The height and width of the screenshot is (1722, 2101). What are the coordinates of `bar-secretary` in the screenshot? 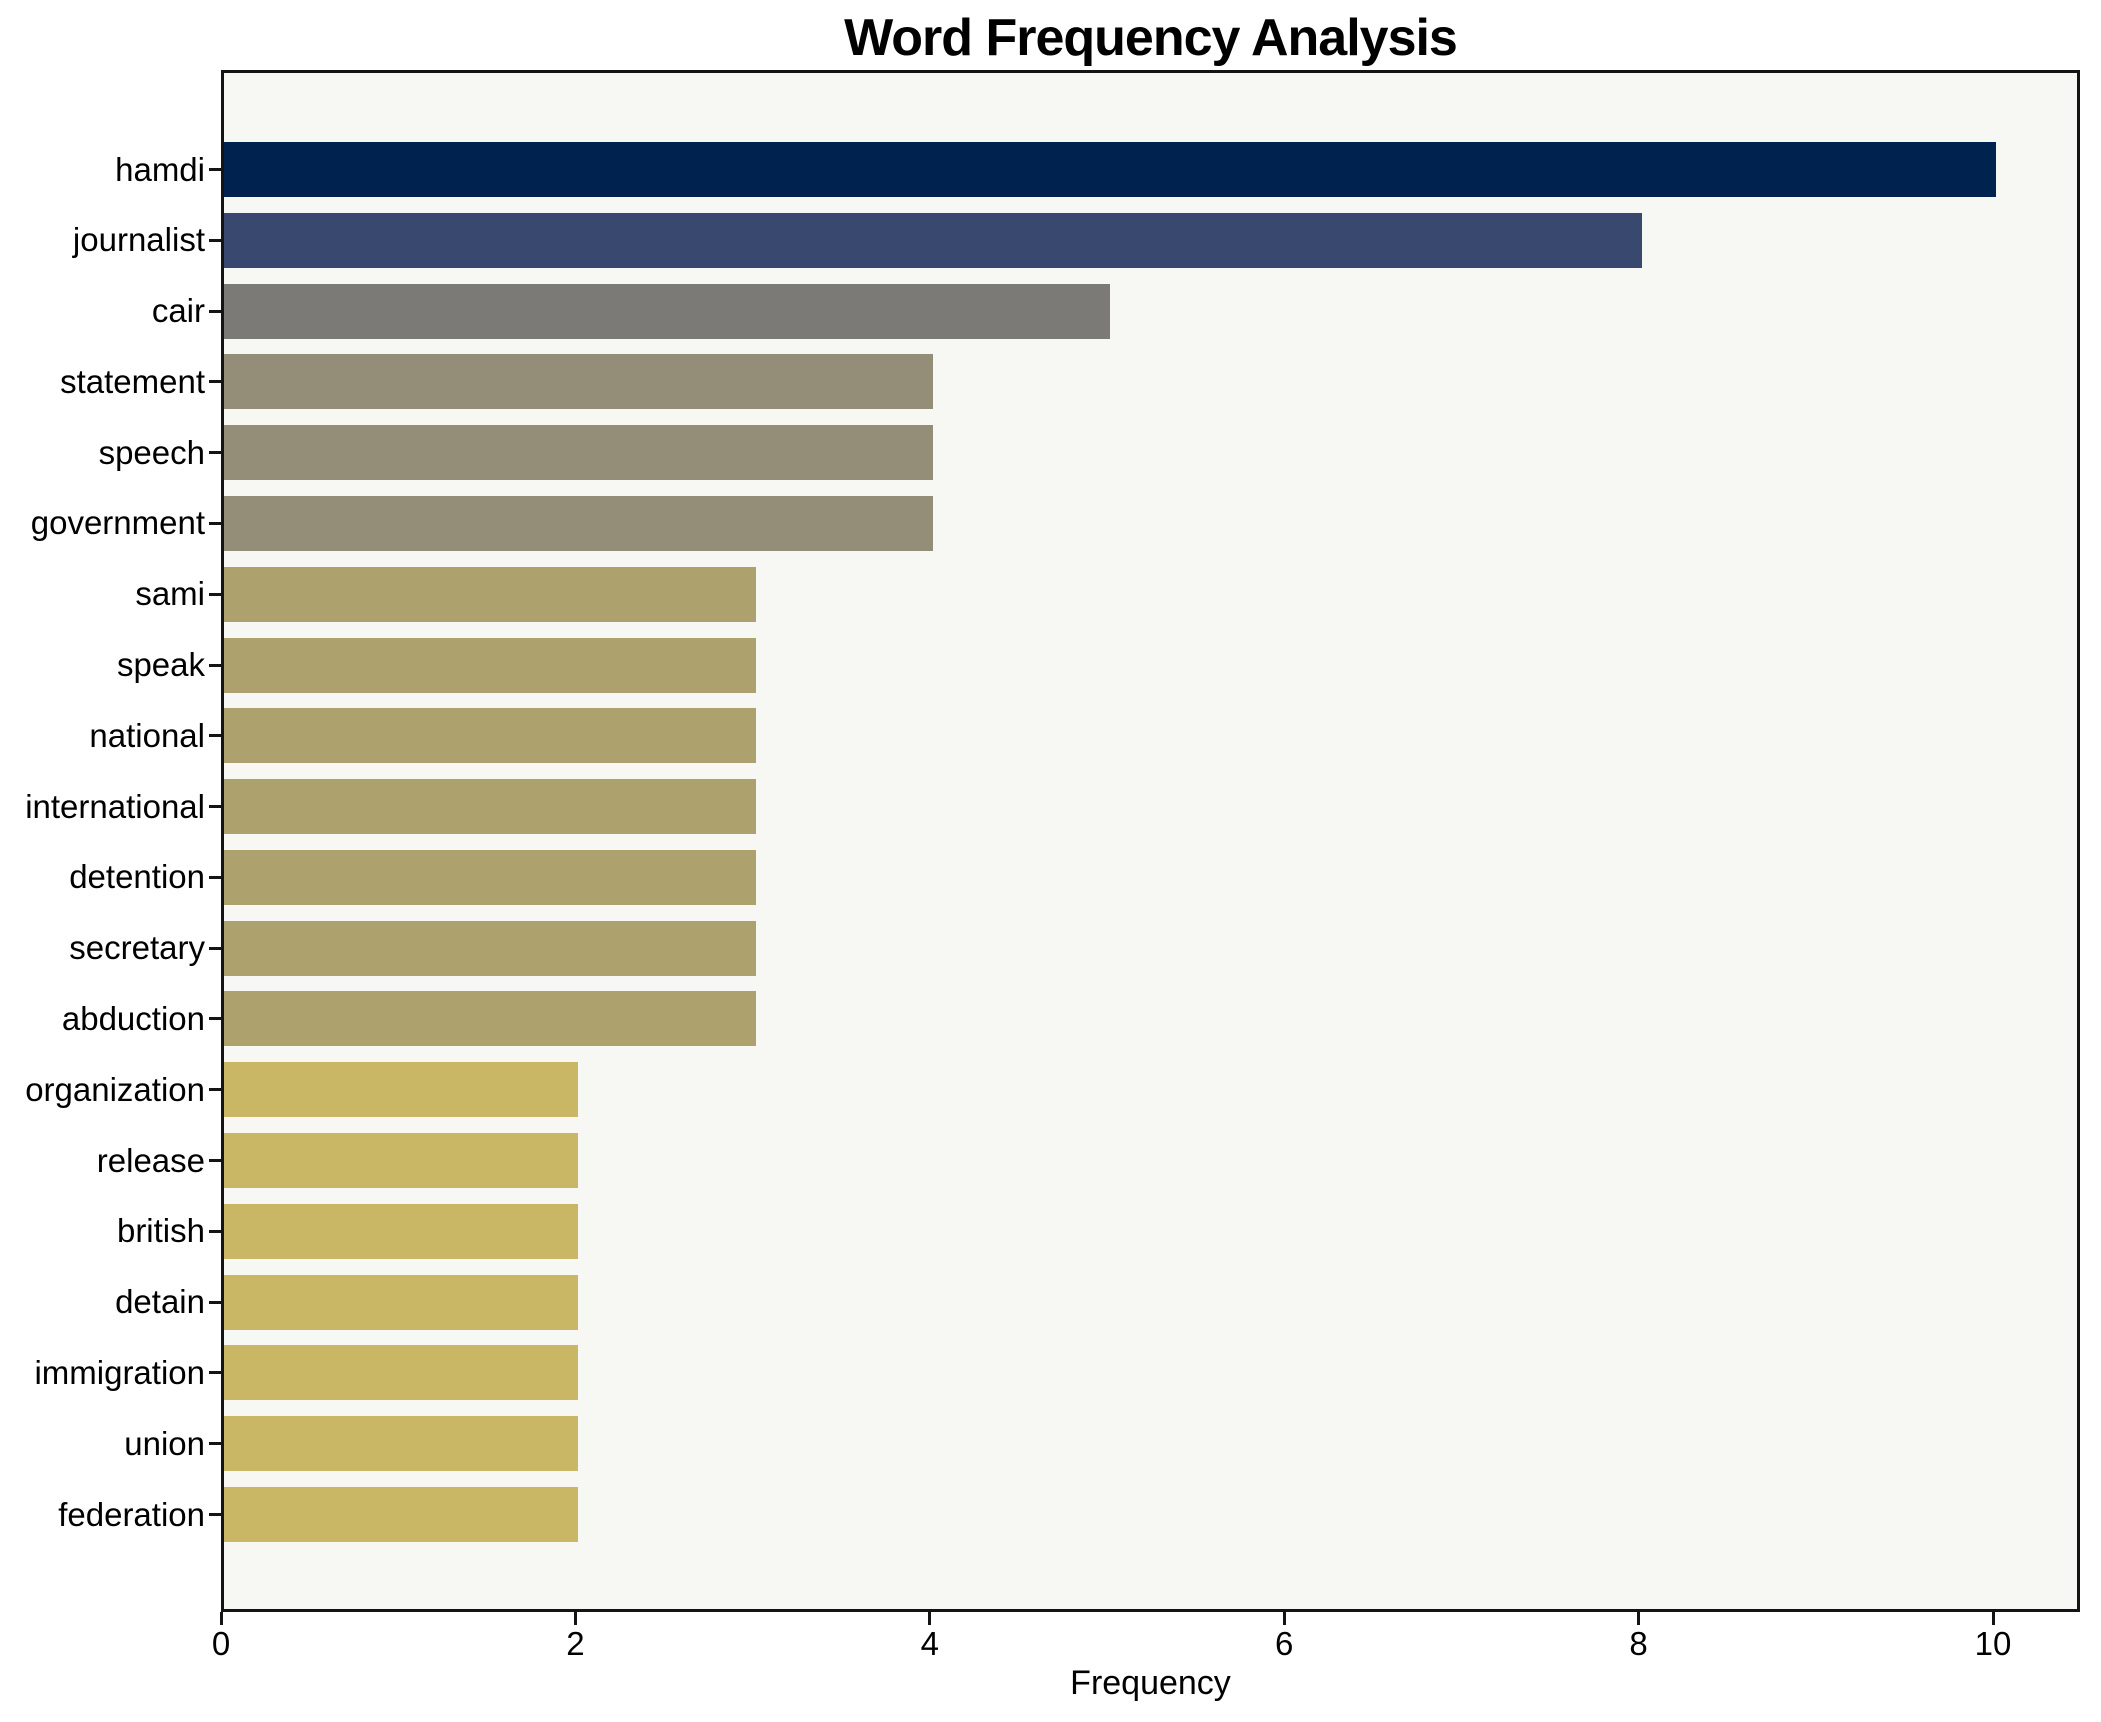 It's located at (490, 948).